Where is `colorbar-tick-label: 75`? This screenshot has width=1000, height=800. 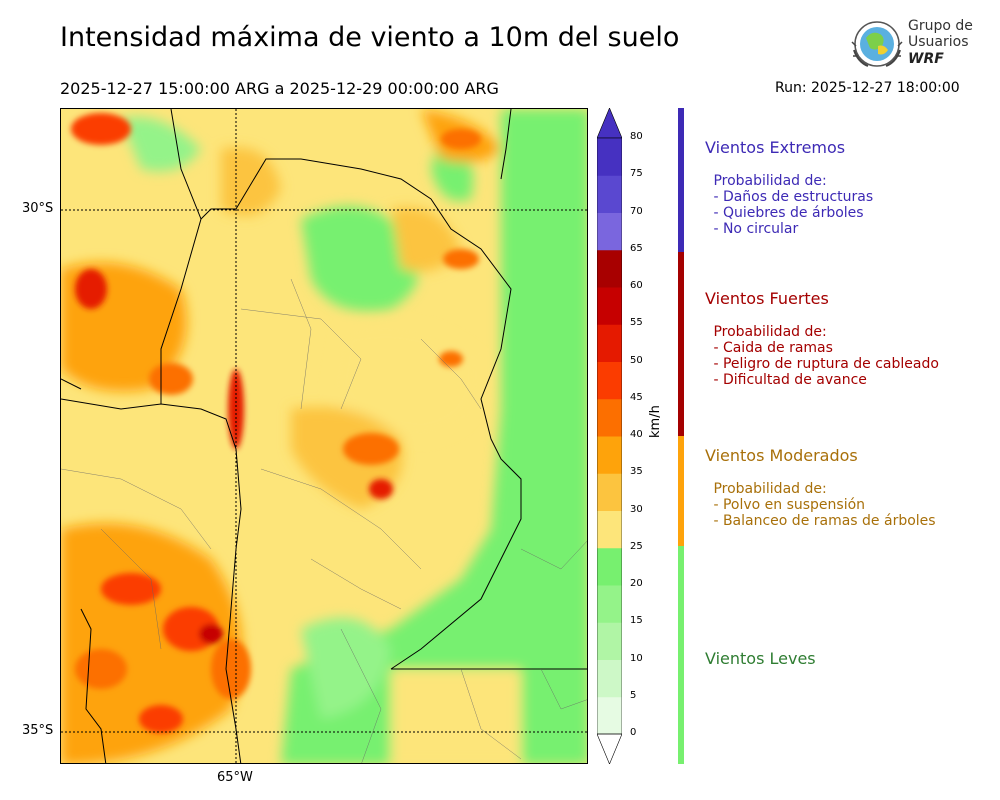
colorbar-tick-label: 75 is located at coordinates (636, 174).